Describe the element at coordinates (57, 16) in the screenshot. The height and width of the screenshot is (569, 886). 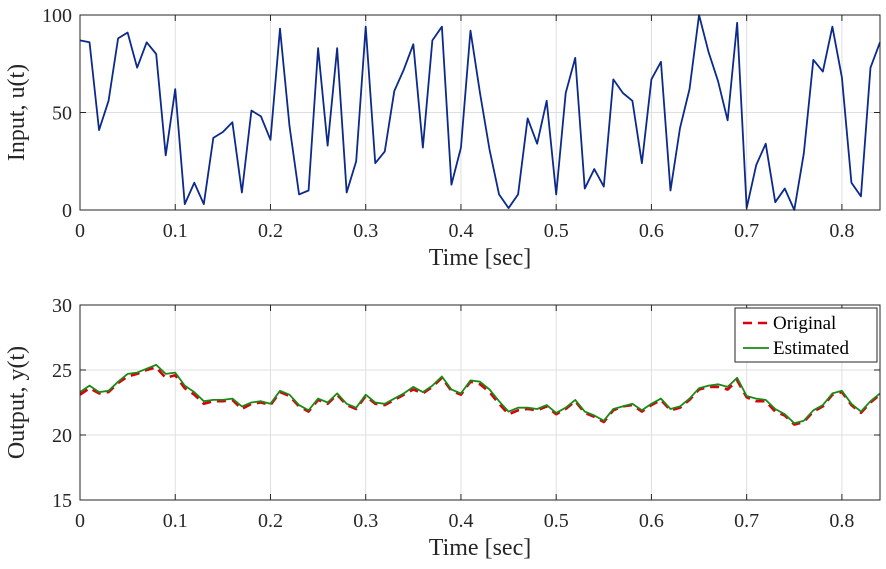
I see `input-y-tick-label: 100` at that location.